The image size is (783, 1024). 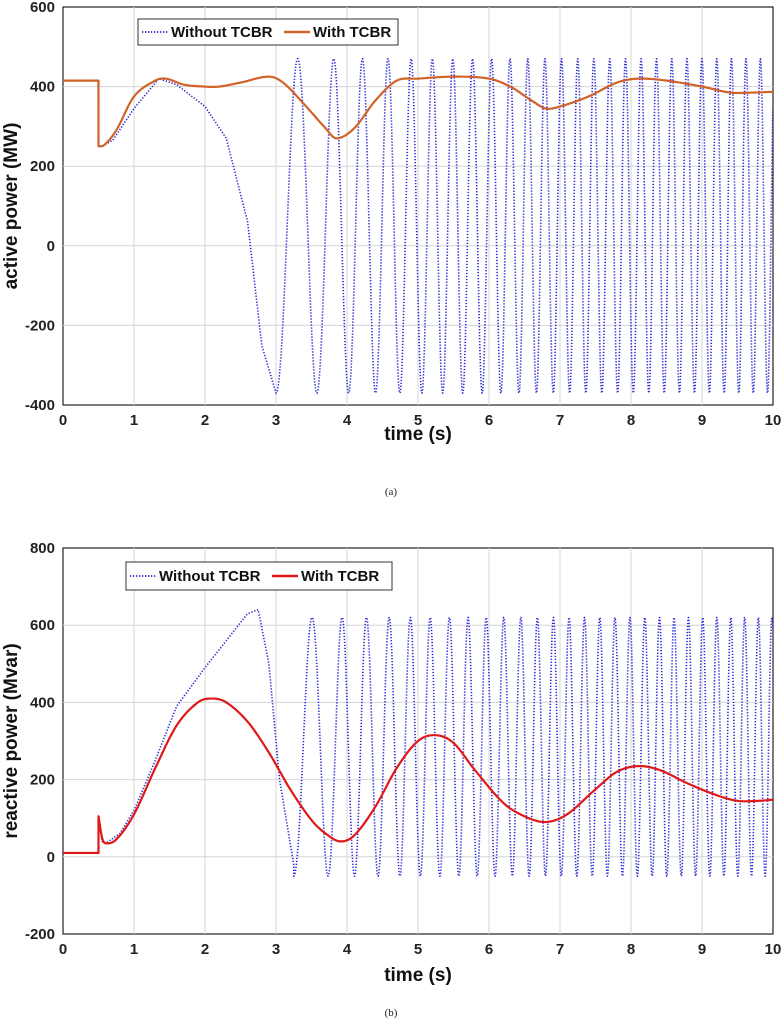 What do you see at coordinates (347, 420) in the screenshot?
I see `panel-a-x-tick-label: 4` at bounding box center [347, 420].